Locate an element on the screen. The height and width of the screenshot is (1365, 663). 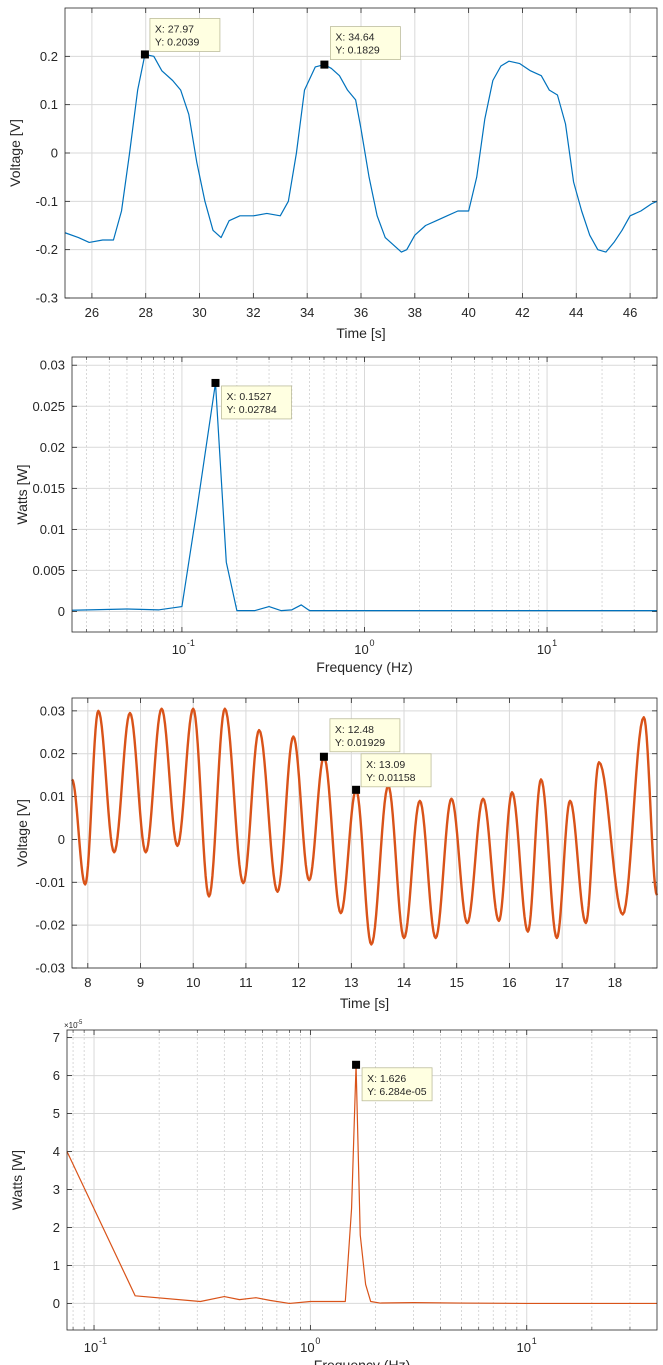
x-tick-label: 38 is located at coordinates (415, 312).